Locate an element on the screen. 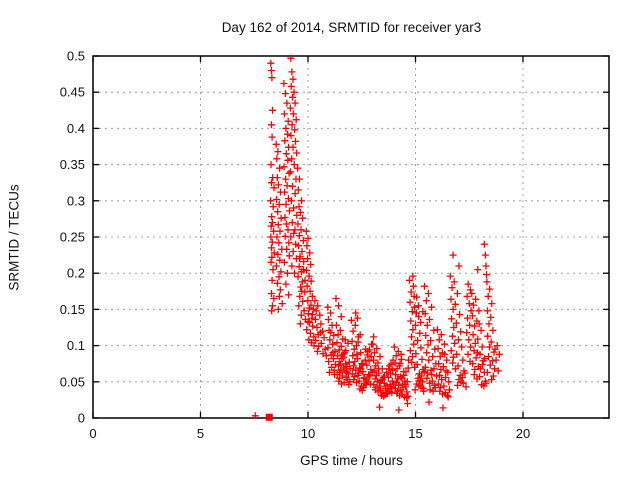 The height and width of the screenshot is (480, 640). x-tick-label: 15 is located at coordinates (415, 433).